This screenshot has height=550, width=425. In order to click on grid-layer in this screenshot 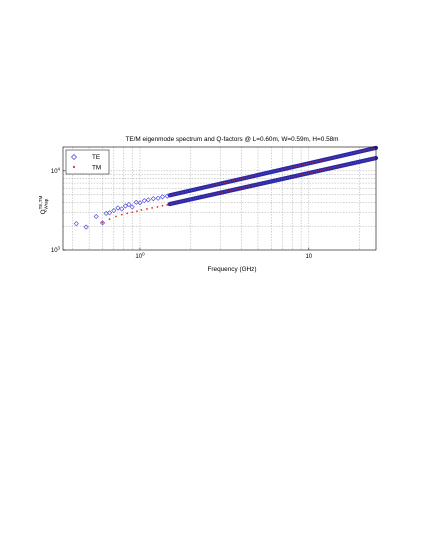, I will do `click(219, 198)`.